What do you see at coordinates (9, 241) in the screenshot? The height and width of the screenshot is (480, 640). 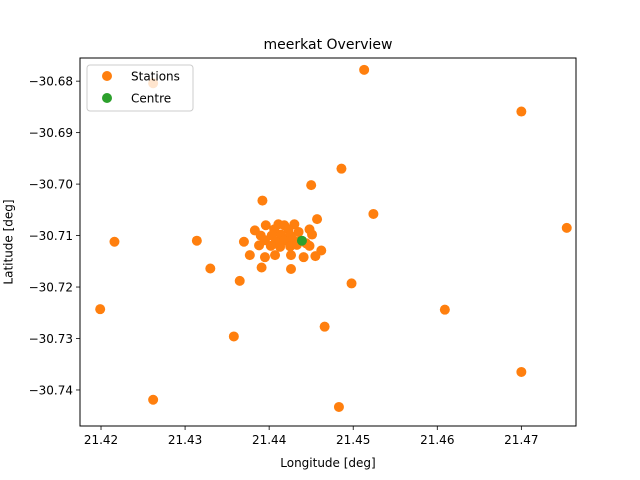 I see `y-axis-label: Latitude [deg]` at bounding box center [9, 241].